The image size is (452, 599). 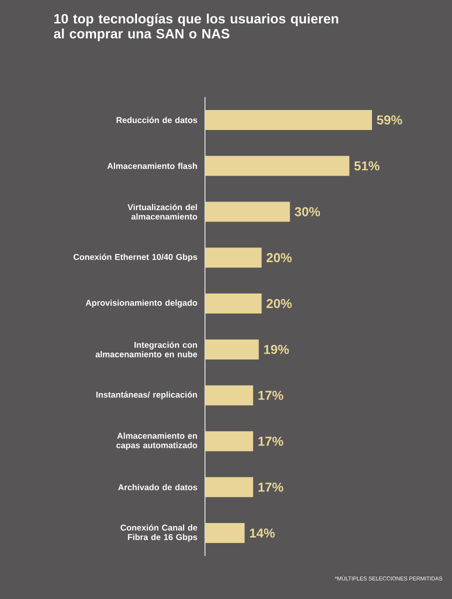 I want to click on data-label: 30%, so click(x=307, y=211).